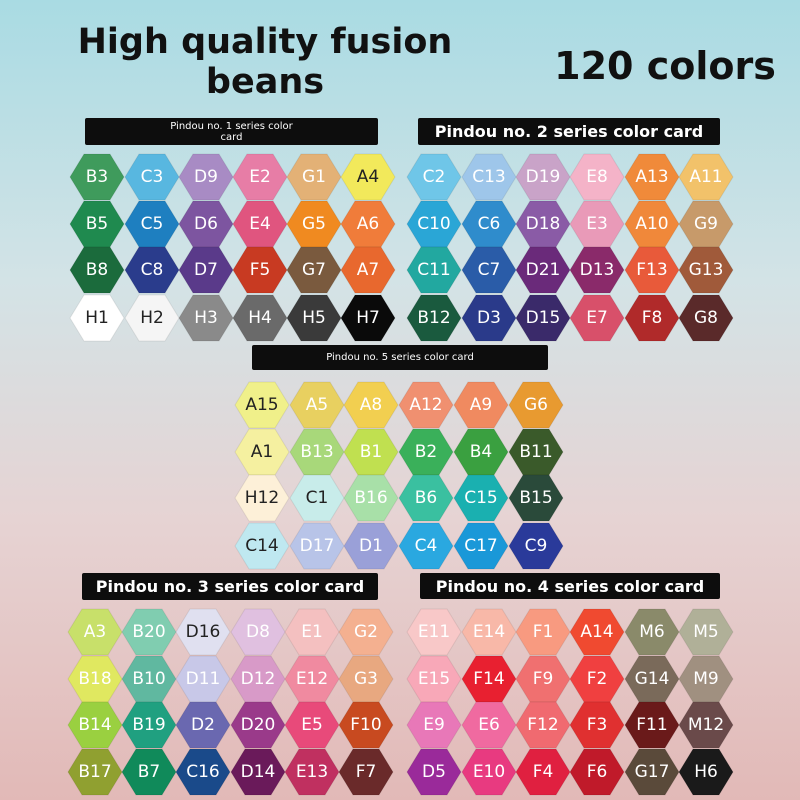 This screenshot has width=800, height=800. Describe the element at coordinates (536, 546) in the screenshot. I see `color-cell: C9` at that location.